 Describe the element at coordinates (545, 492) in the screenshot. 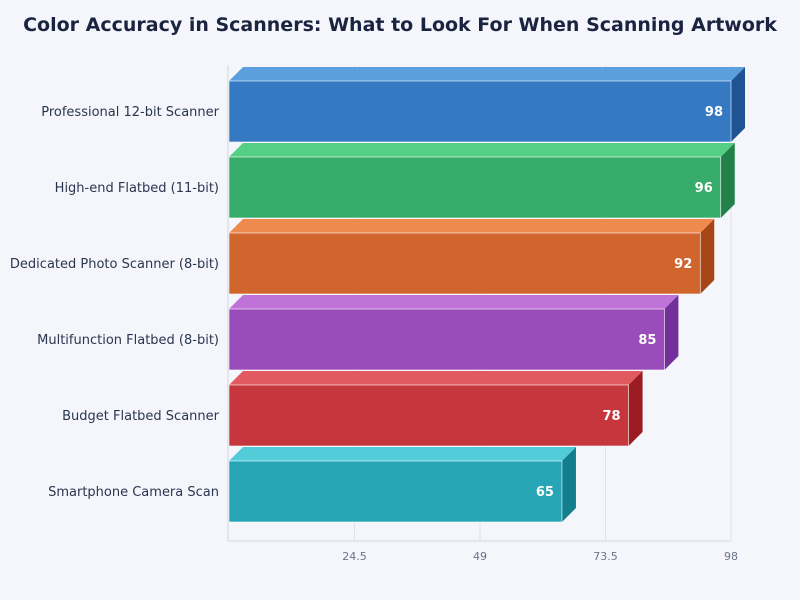

I see `bar-value-label: 65` at that location.